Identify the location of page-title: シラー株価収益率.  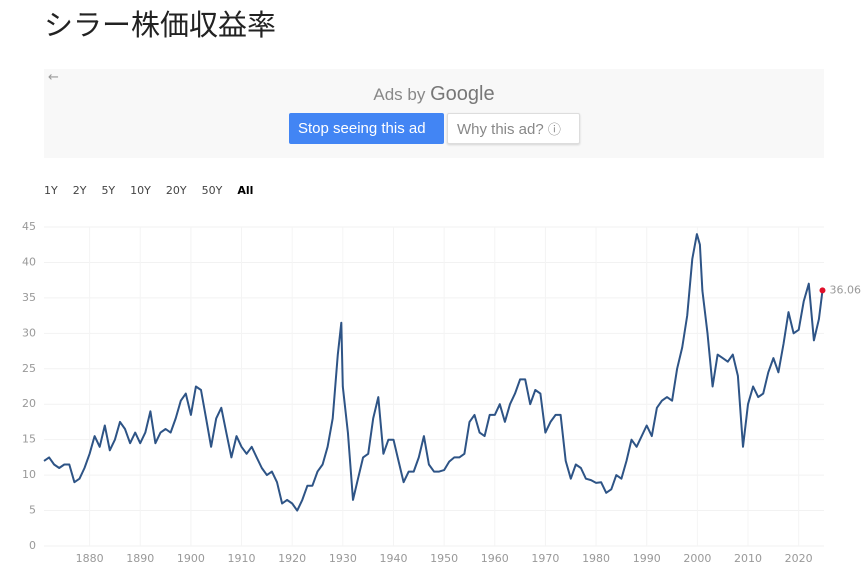
(160, 25).